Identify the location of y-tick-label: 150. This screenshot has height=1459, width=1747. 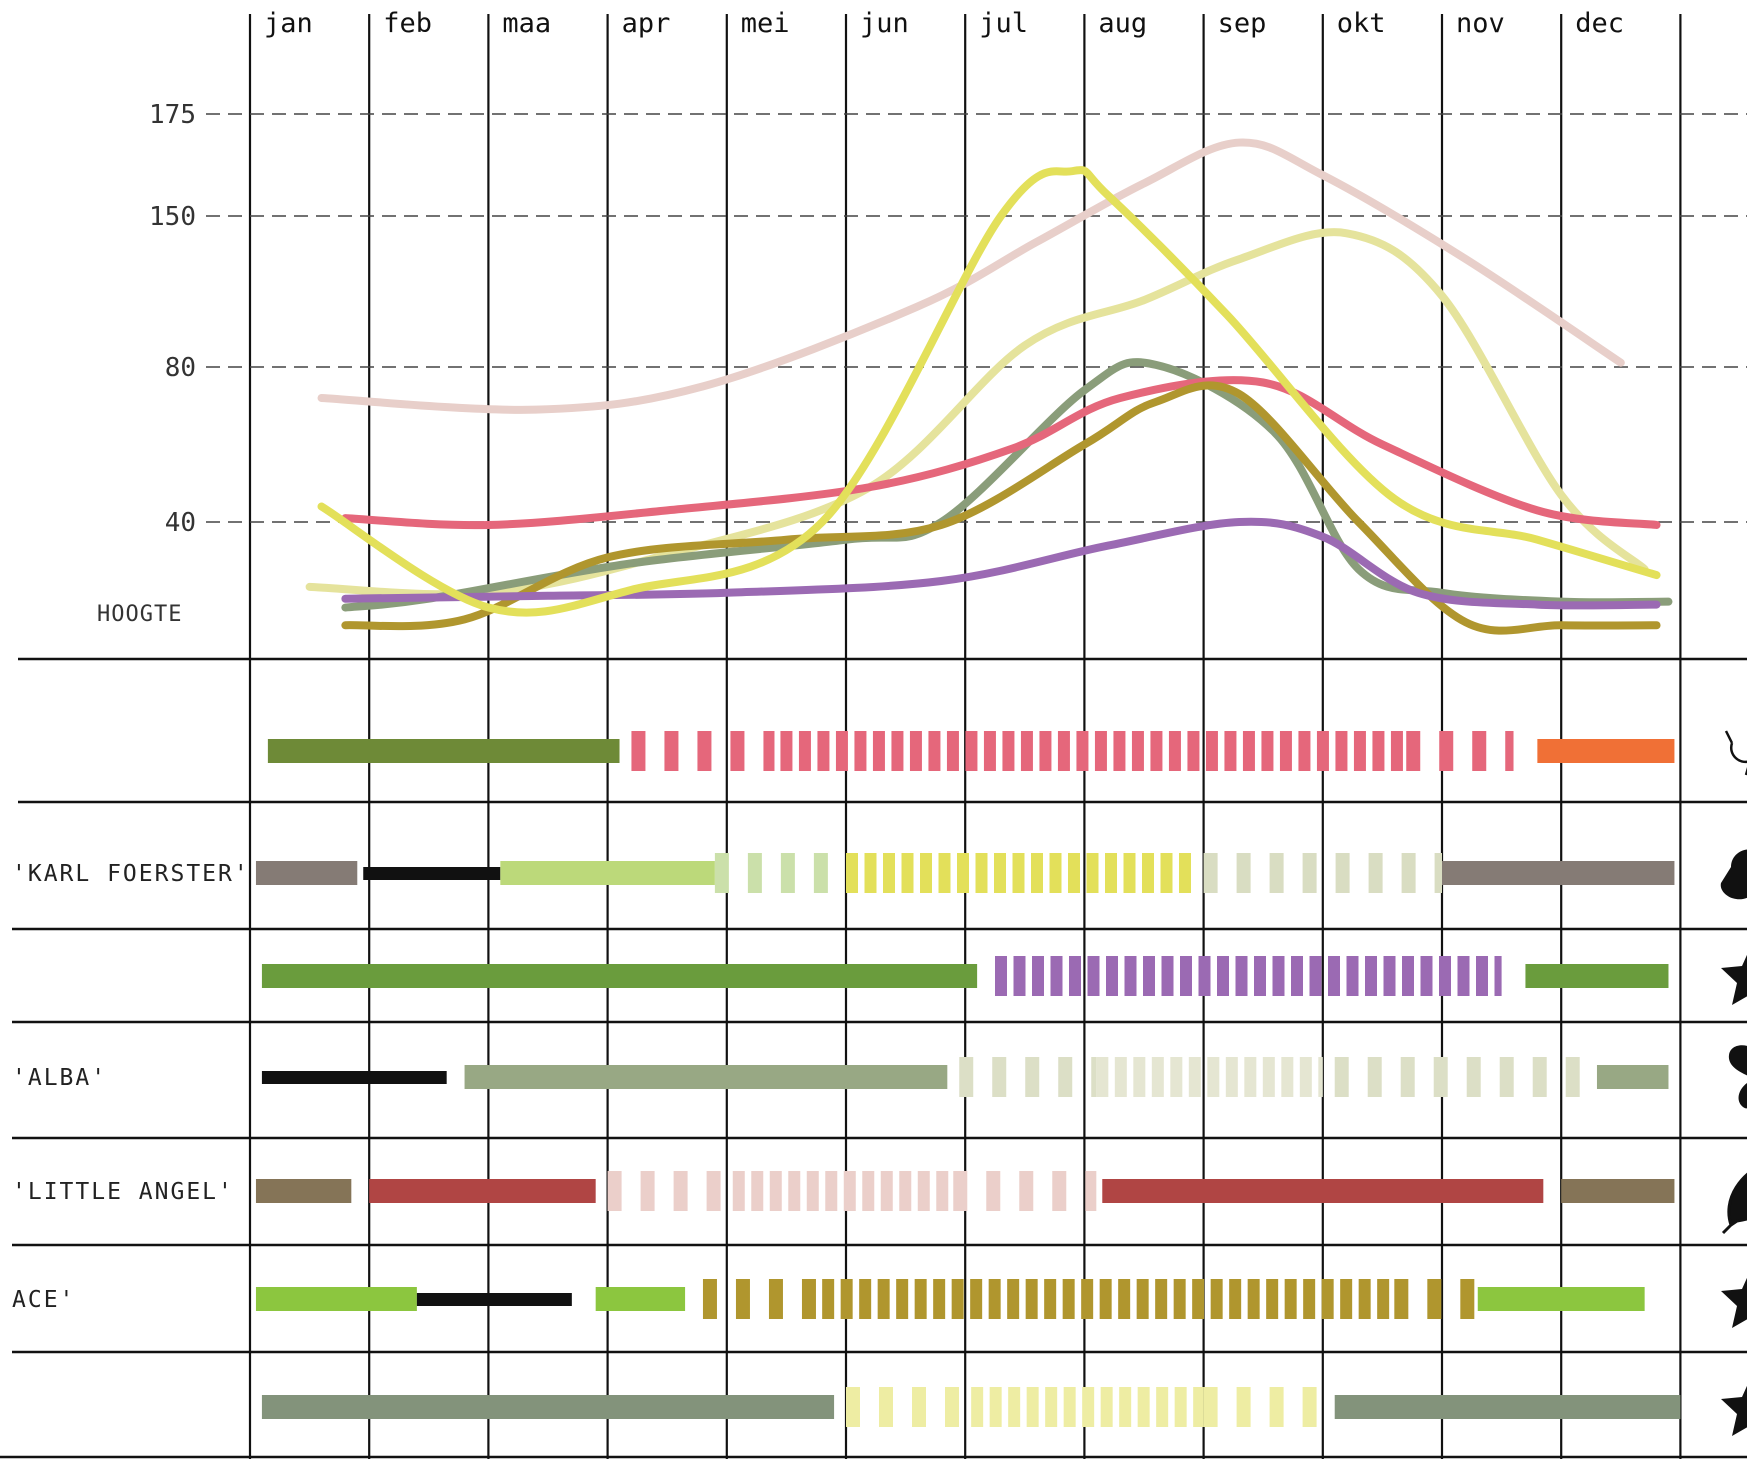
(172, 217).